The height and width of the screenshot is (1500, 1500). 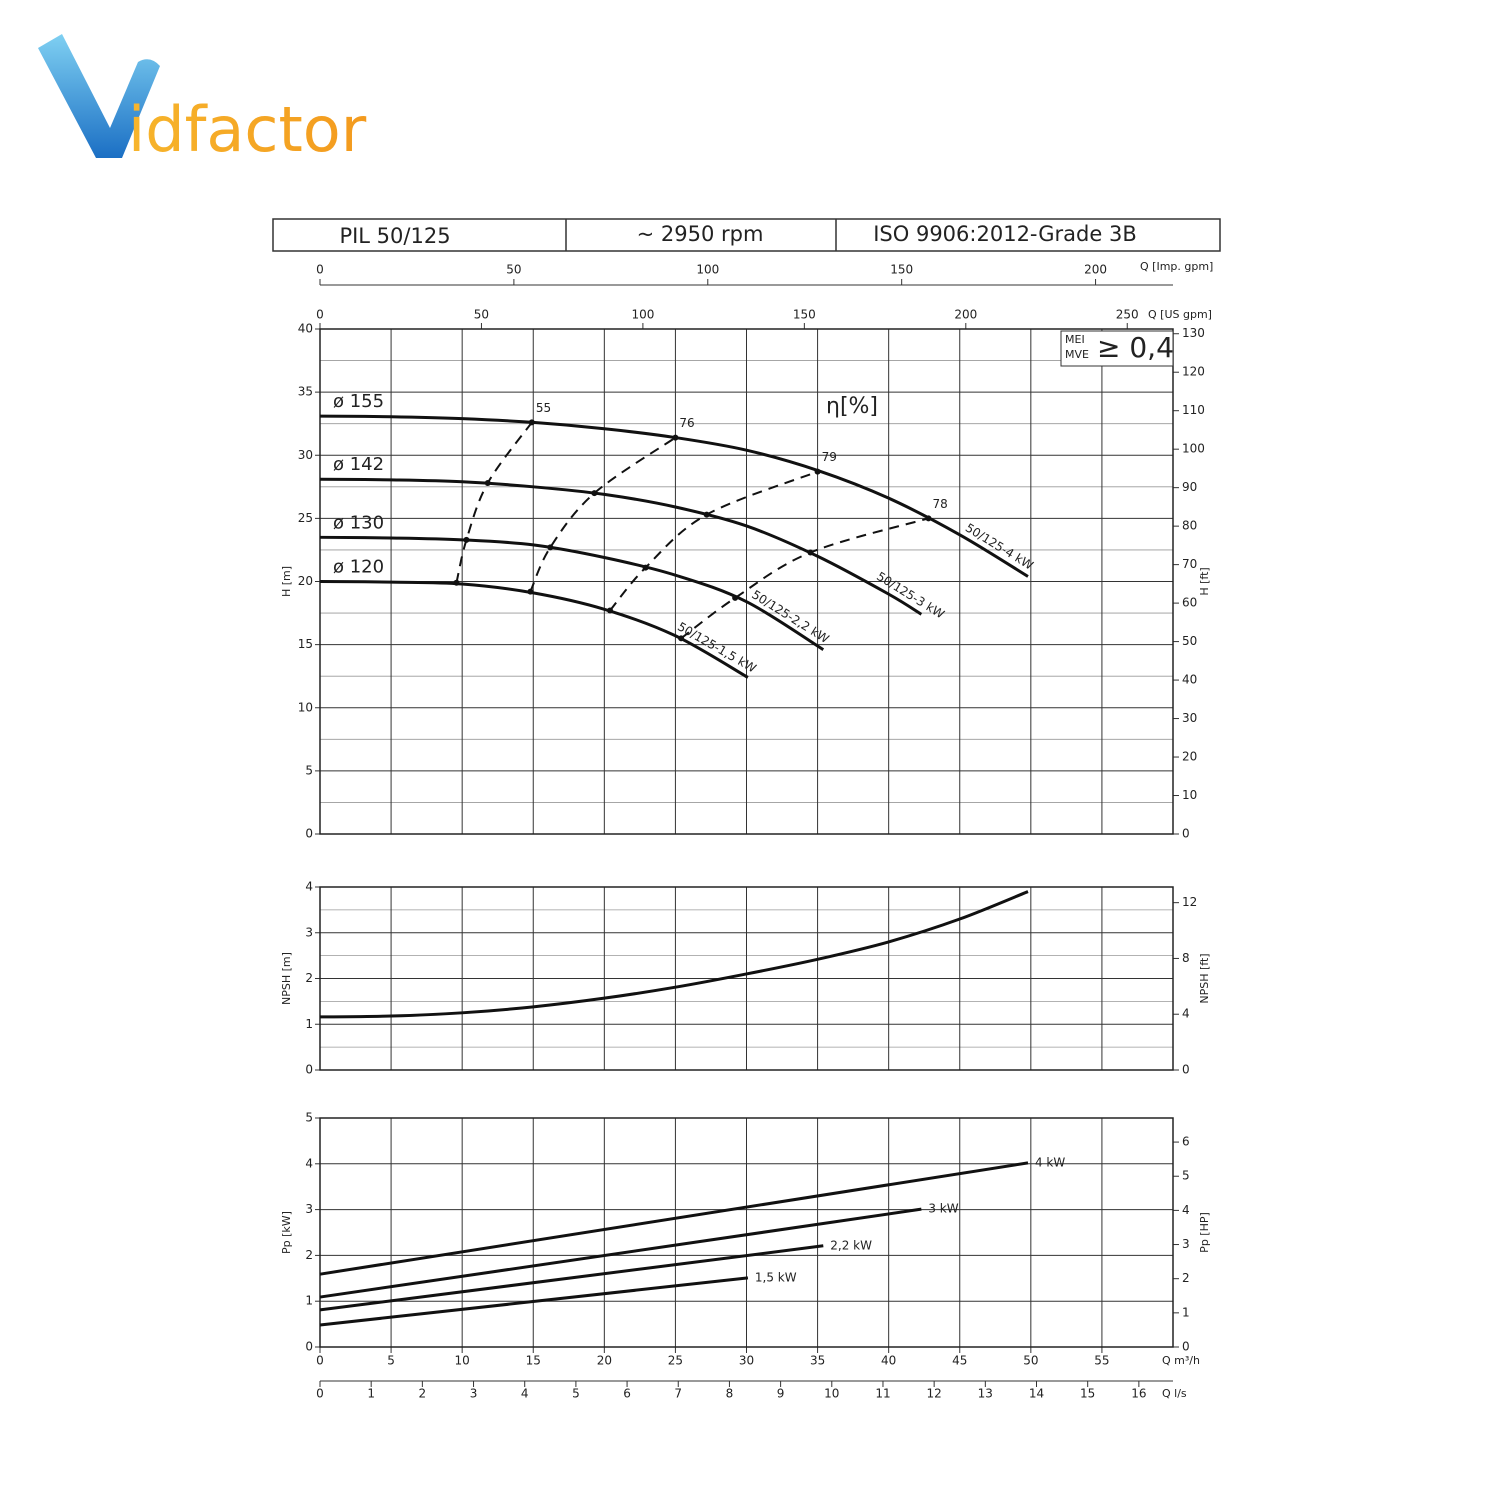 What do you see at coordinates (305, 581) in the screenshot?
I see `y-tick-label: 20` at bounding box center [305, 581].